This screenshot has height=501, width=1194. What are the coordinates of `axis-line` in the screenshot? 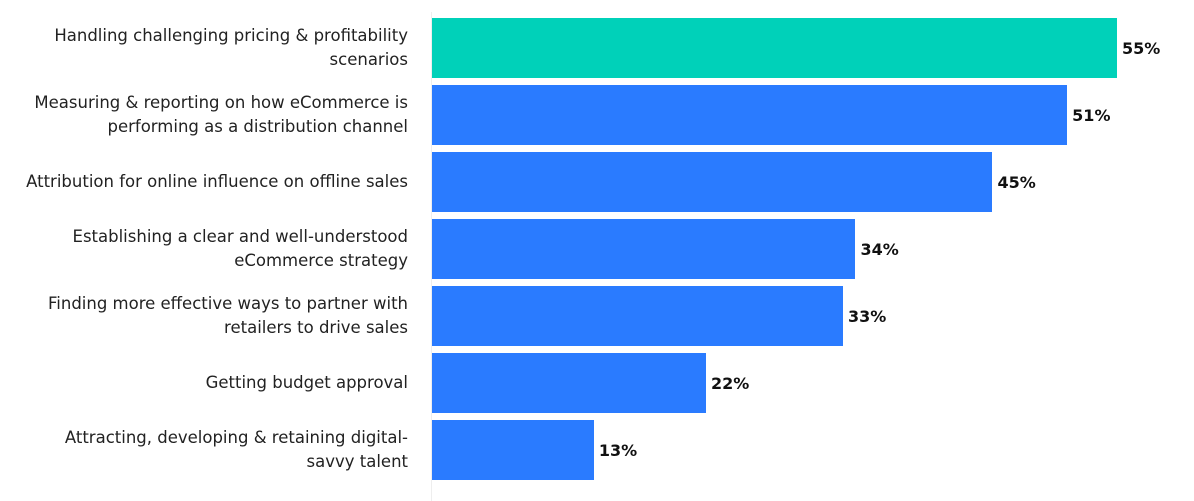 It's located at (431, 256).